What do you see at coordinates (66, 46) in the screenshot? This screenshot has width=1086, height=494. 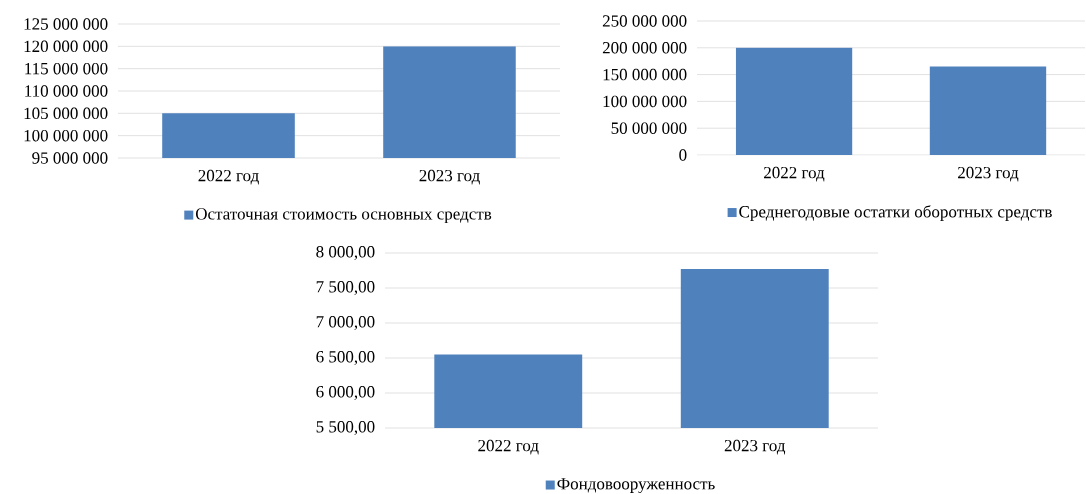 I see `y-tick-label: 120 000 000` at bounding box center [66, 46].